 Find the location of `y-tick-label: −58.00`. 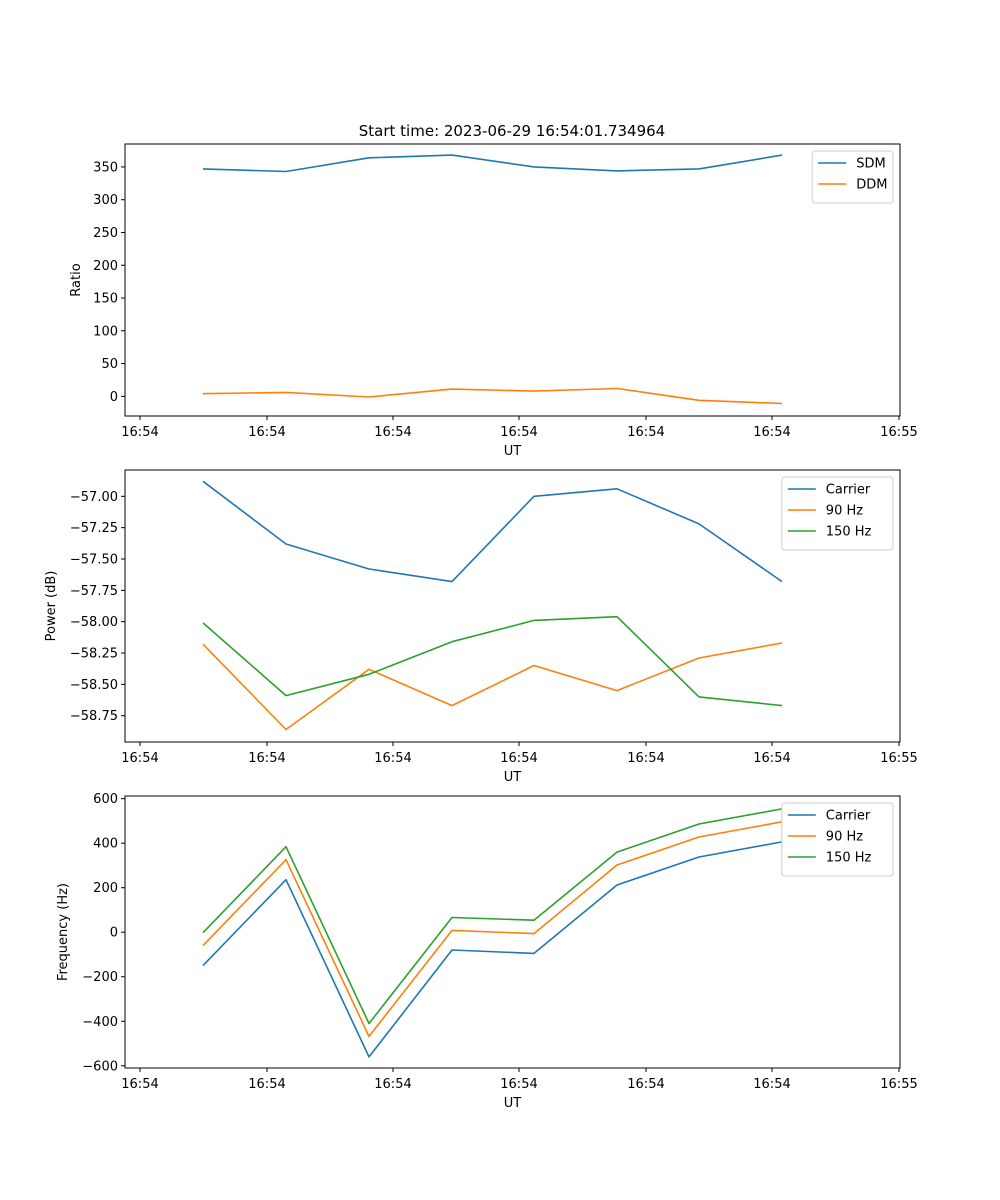

y-tick-label: −58.00 is located at coordinates (94, 622).